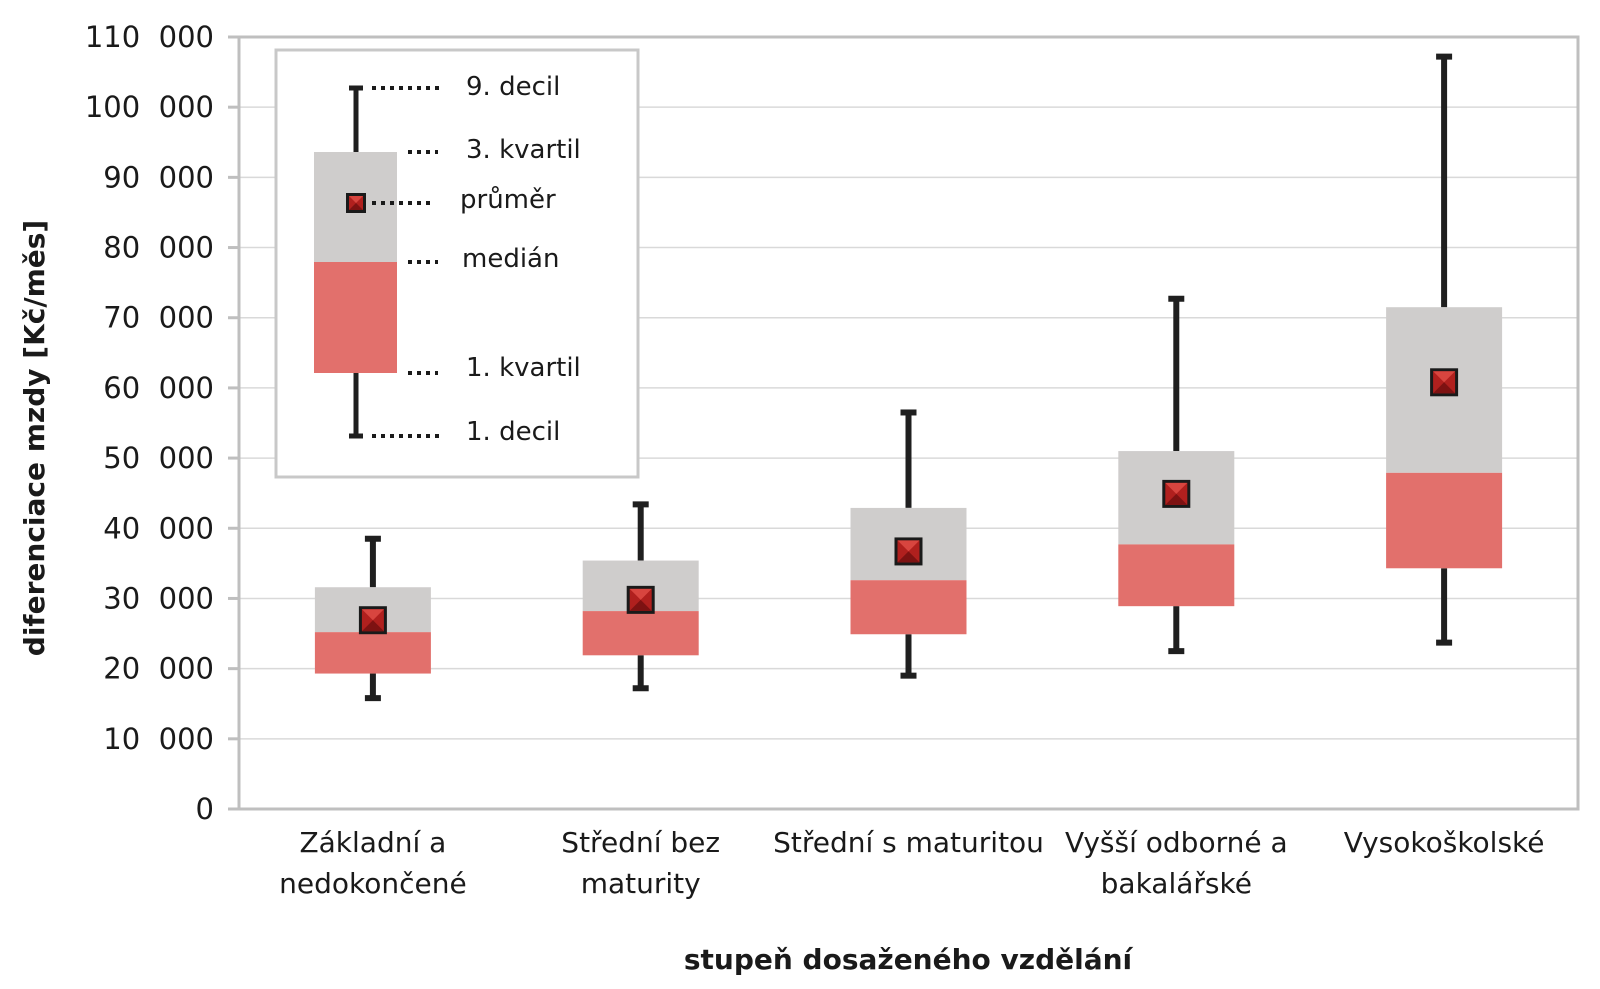 Image resolution: width=1600 pixels, height=989 pixels. I want to click on y-axis-title: diferenciace mzdy [Kč/měs], so click(34, 438).